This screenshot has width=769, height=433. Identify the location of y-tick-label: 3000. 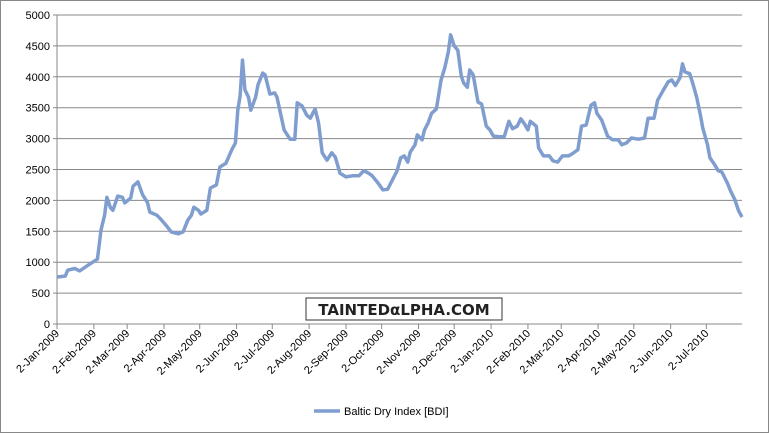
(38, 140).